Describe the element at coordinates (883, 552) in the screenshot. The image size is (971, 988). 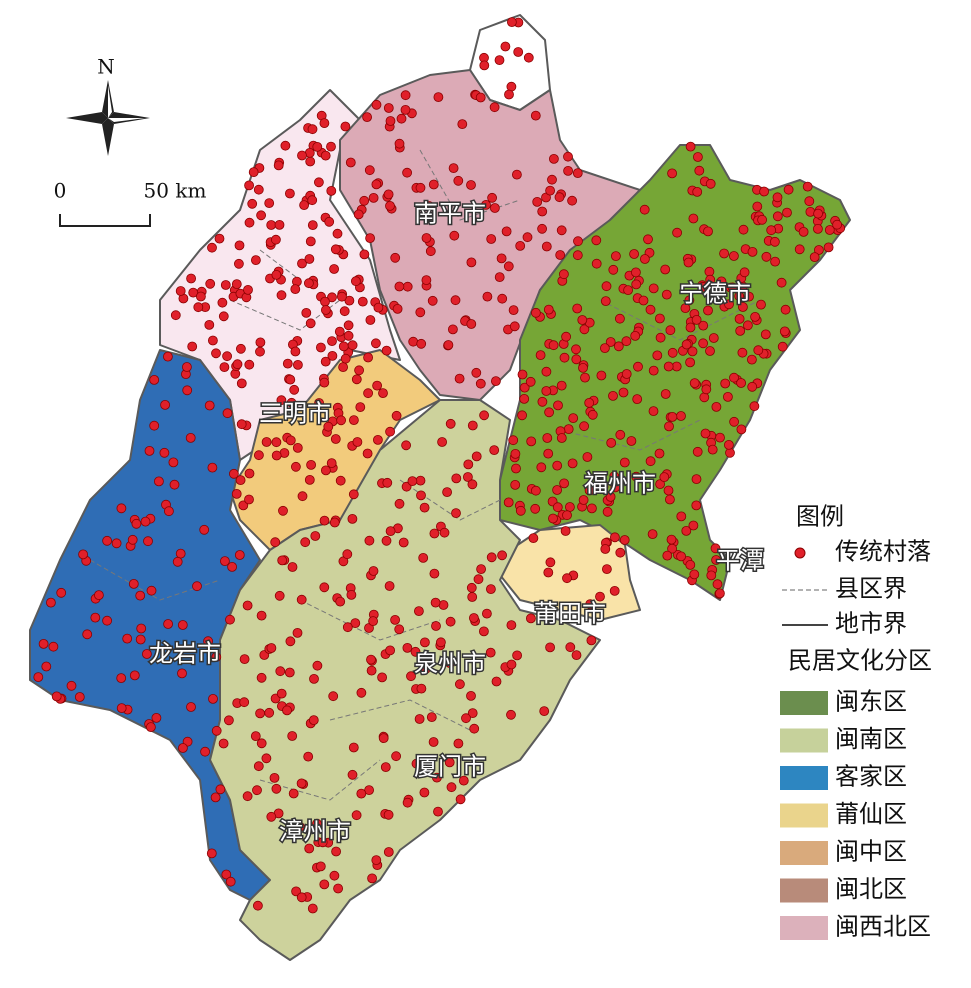
I see `legend-point: 传统村落` at that location.